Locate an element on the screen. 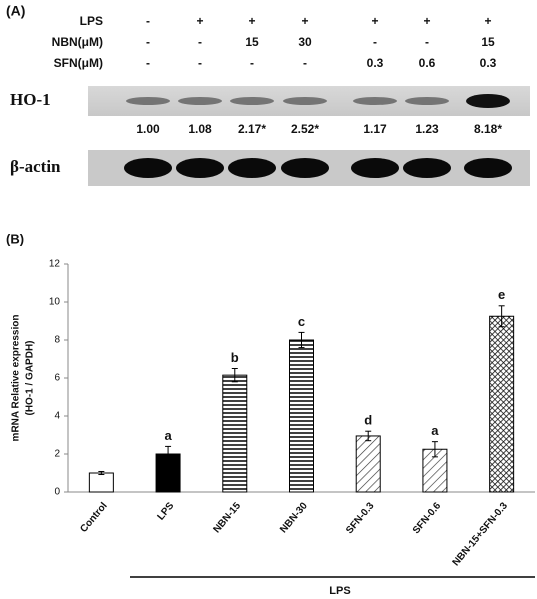 The image size is (537, 599). y-axis-title: mRNA Relative expression (HO-1 / GAPDH) is located at coordinates (23, 378).